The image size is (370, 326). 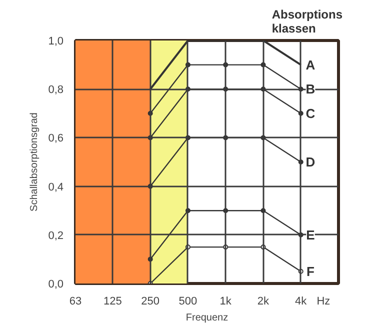 I want to click on text: Hz, so click(x=323, y=302).